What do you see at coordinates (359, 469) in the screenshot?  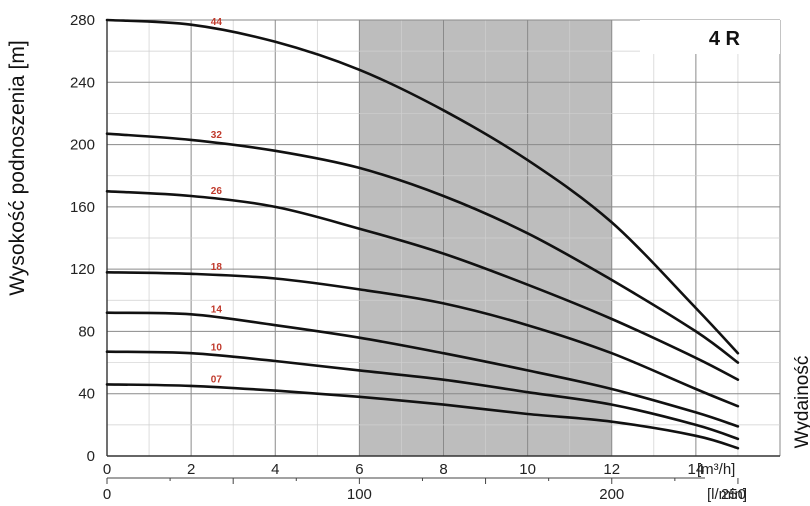 I see `x-tick-label: 6` at bounding box center [359, 469].